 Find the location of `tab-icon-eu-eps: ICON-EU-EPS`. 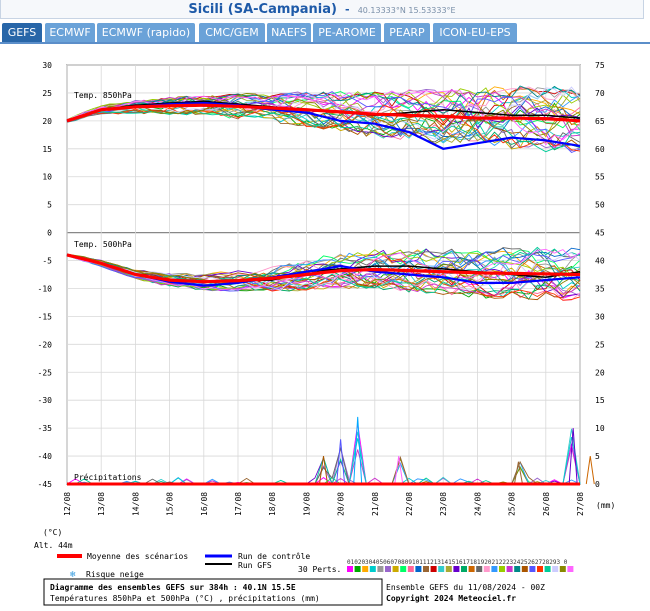

tab-icon-eu-eps: ICON-EU-EPS is located at coordinates (475, 32).